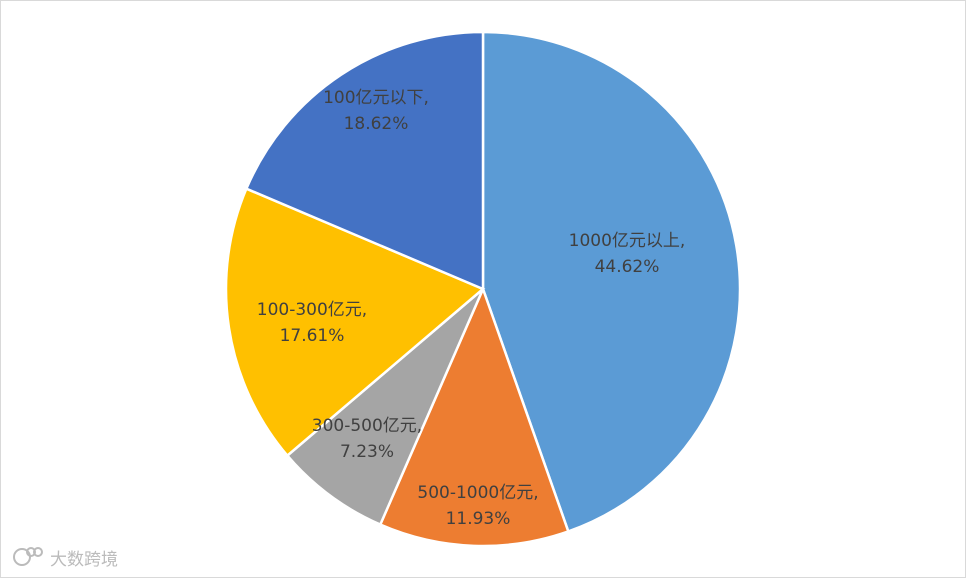 Image resolution: width=966 pixels, height=578 pixels. I want to click on category-label: 300-500亿元,, so click(367, 426).